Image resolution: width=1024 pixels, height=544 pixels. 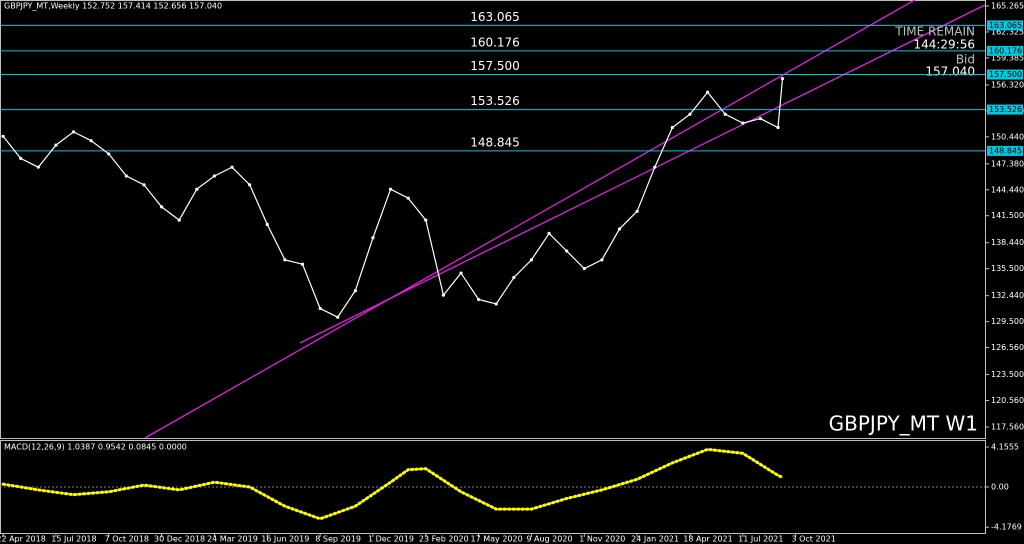 I want to click on x-tick-label: 17 May 2020, so click(x=497, y=539).